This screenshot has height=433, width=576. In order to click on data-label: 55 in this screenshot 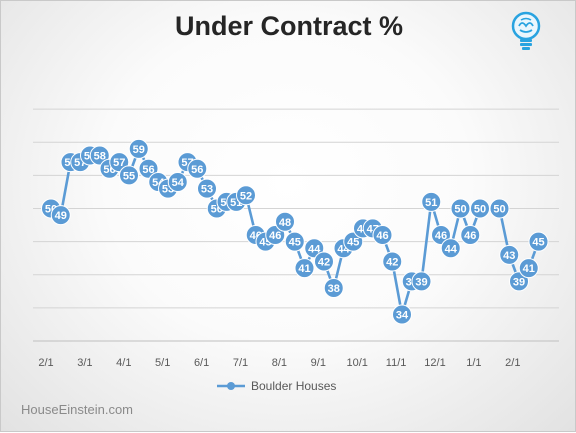, I will do `click(129, 176)`.